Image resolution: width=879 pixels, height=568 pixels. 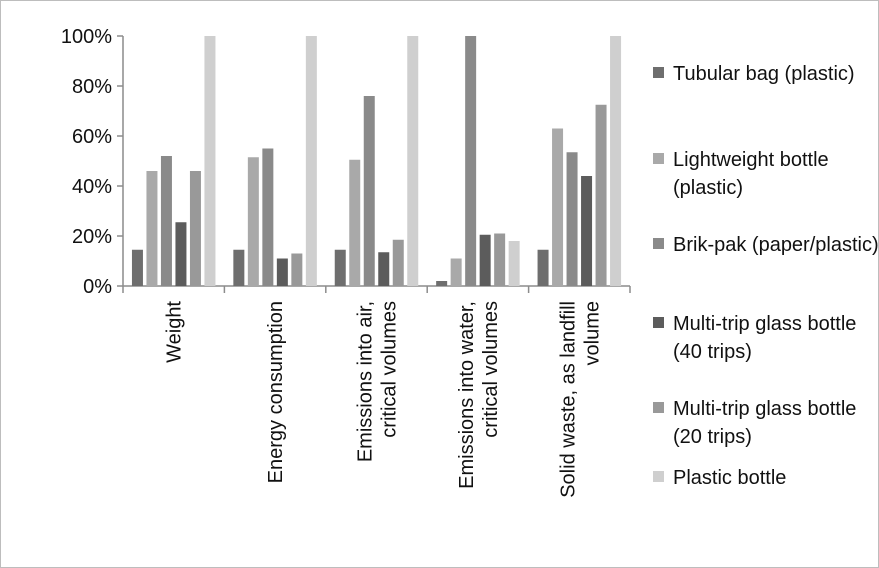 I want to click on legend-label-line: Plastic bottle, so click(x=729, y=478).